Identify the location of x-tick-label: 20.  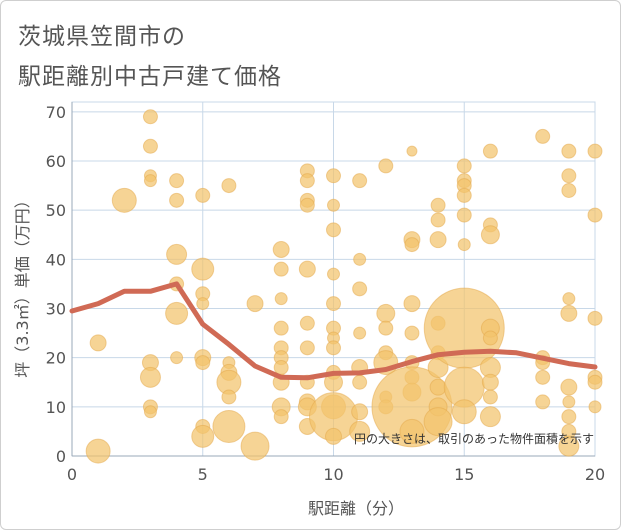
(595, 474).